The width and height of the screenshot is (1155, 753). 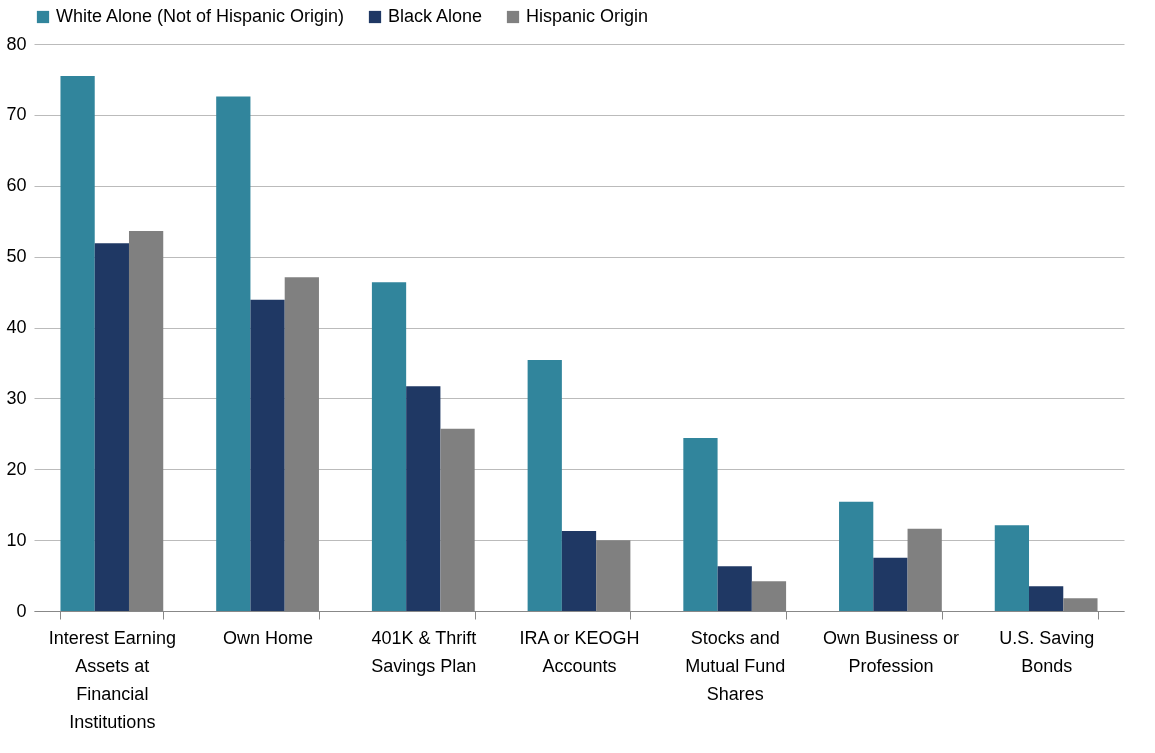 I want to click on legend-label: Hispanic Origin, so click(x=587, y=16).